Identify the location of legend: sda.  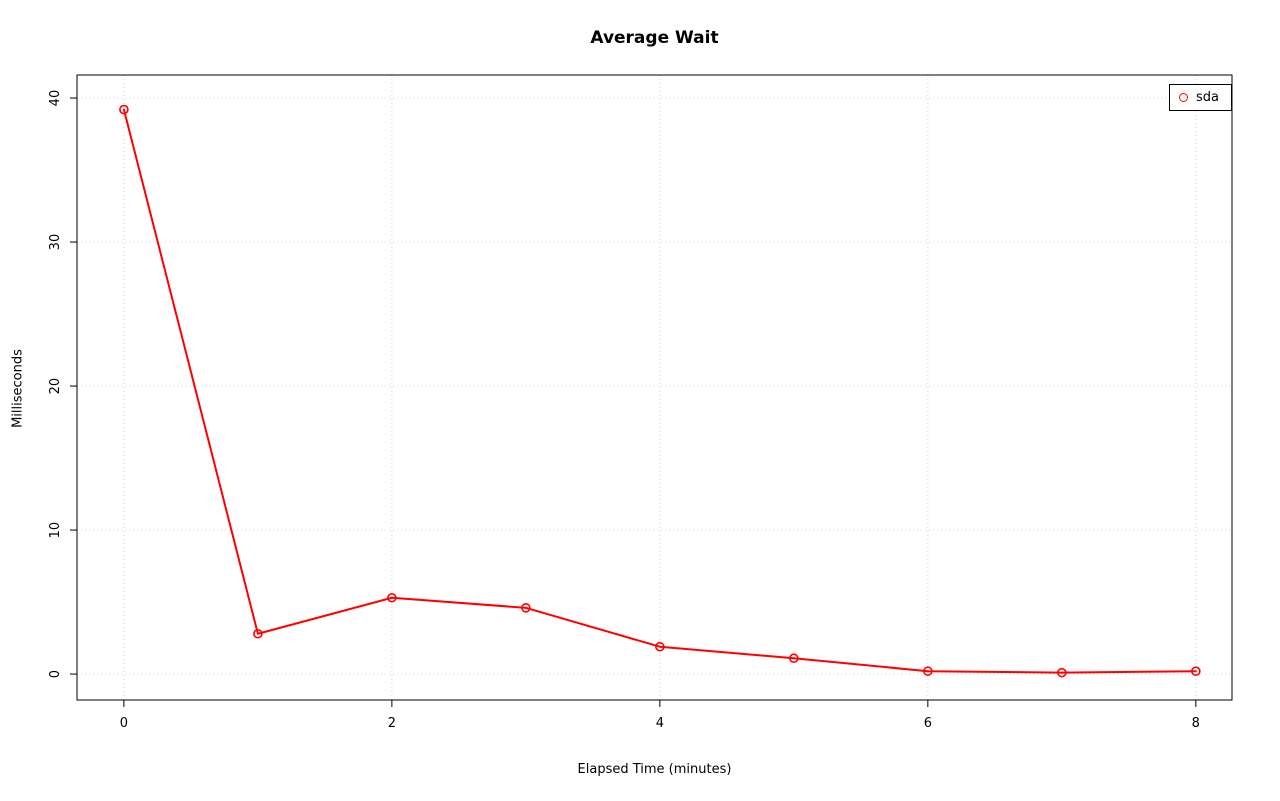
(1200, 97).